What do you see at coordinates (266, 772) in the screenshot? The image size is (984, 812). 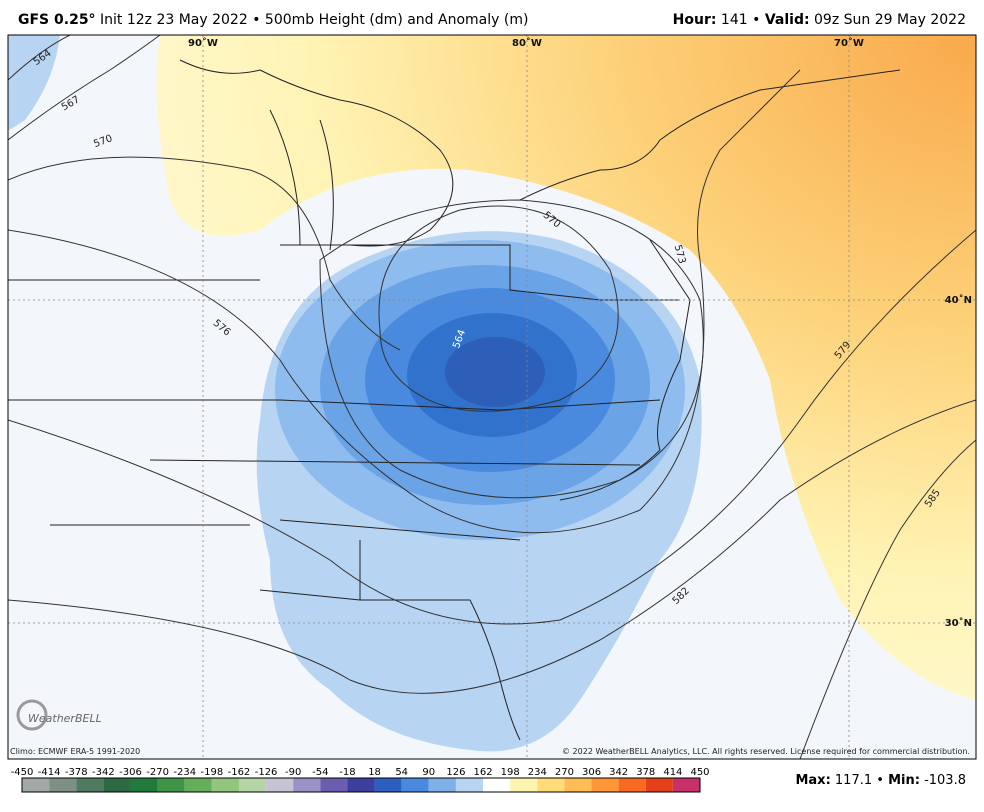 I see `colorbar-tick-label: -126` at bounding box center [266, 772].